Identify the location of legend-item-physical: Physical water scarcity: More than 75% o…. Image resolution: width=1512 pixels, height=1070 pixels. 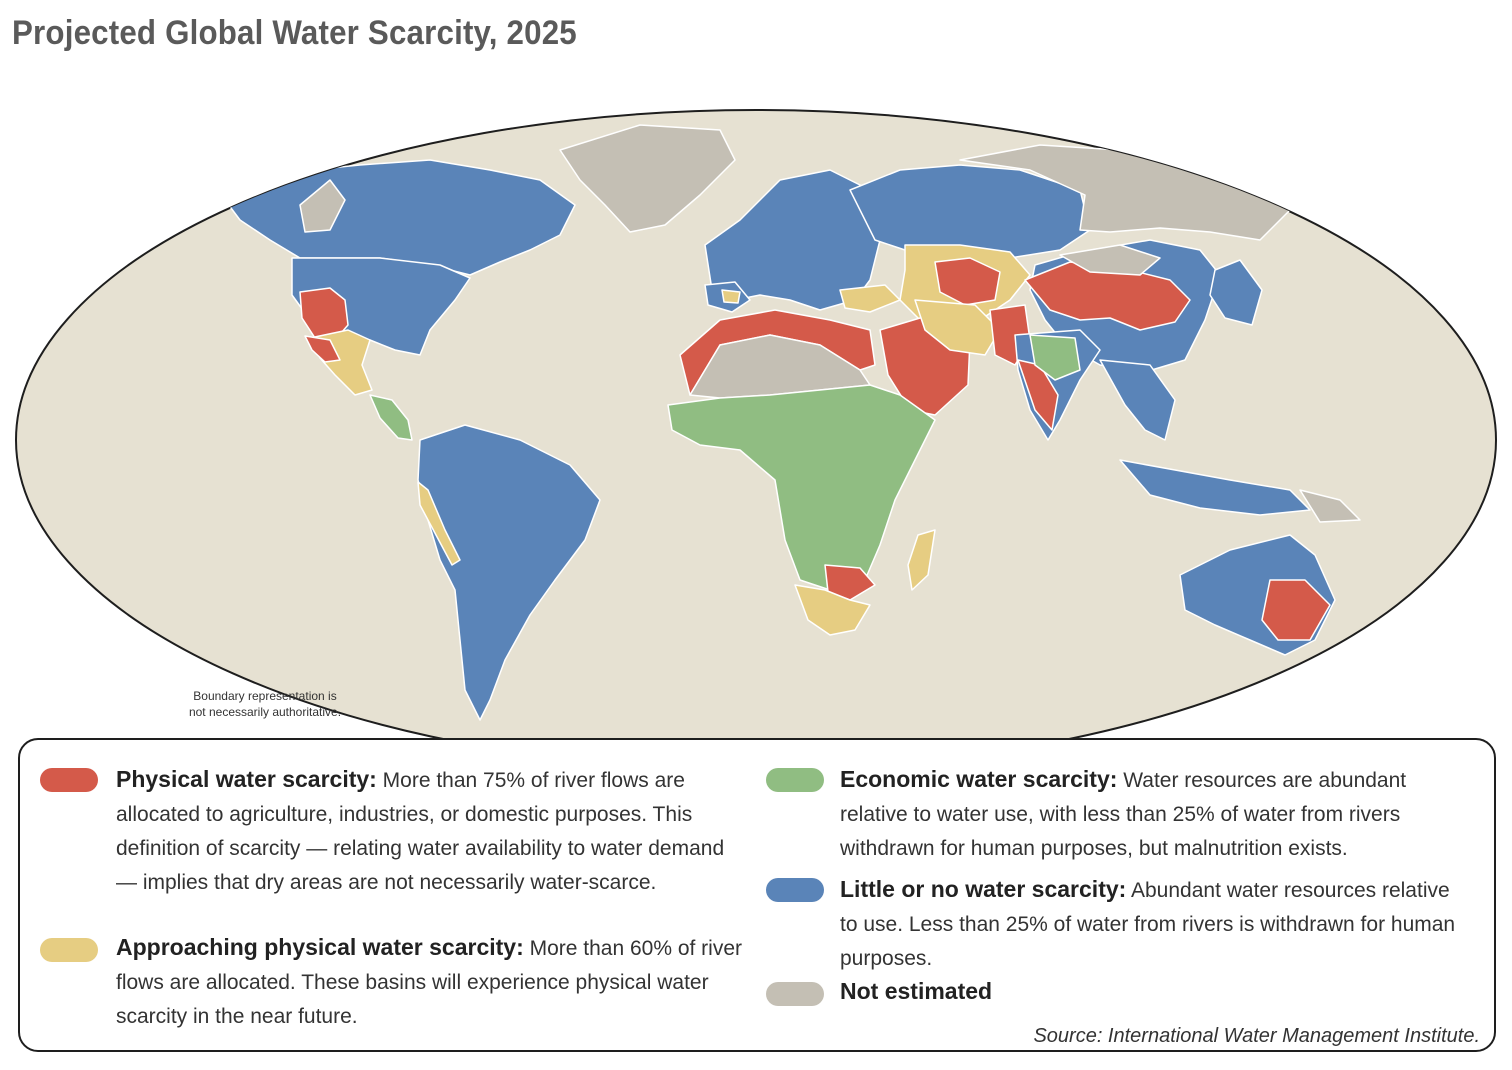
(431, 831).